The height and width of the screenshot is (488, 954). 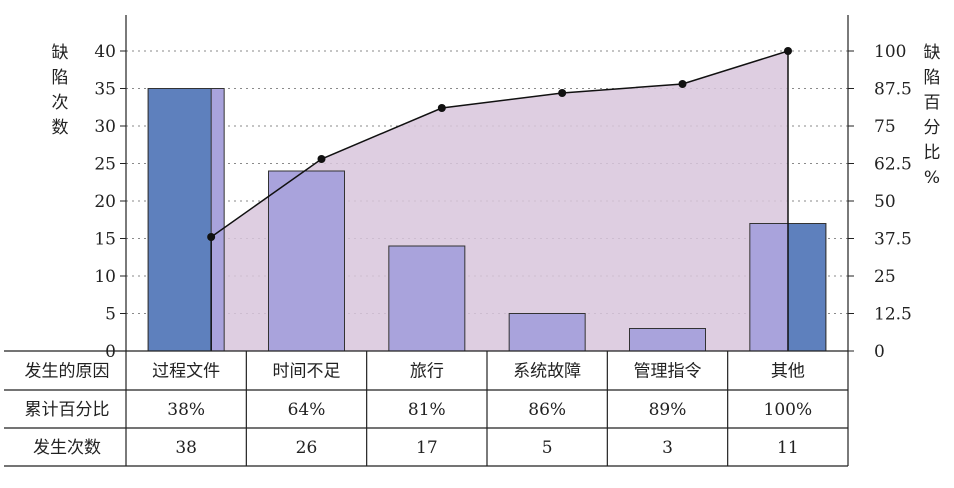 I want to click on right-axis-label-char: 比, so click(x=932, y=153).